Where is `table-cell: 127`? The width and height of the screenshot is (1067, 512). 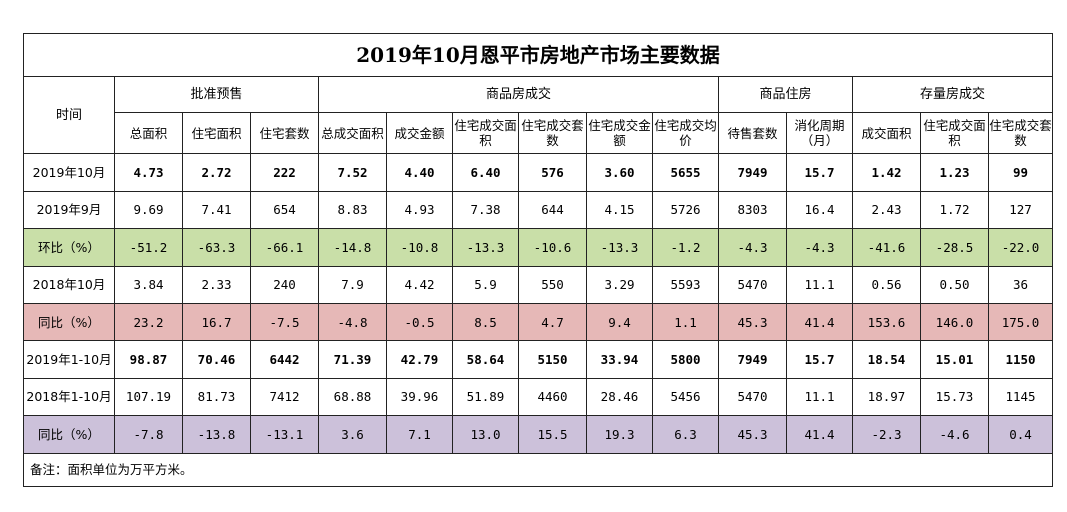
table-cell: 127 is located at coordinates (1020, 210).